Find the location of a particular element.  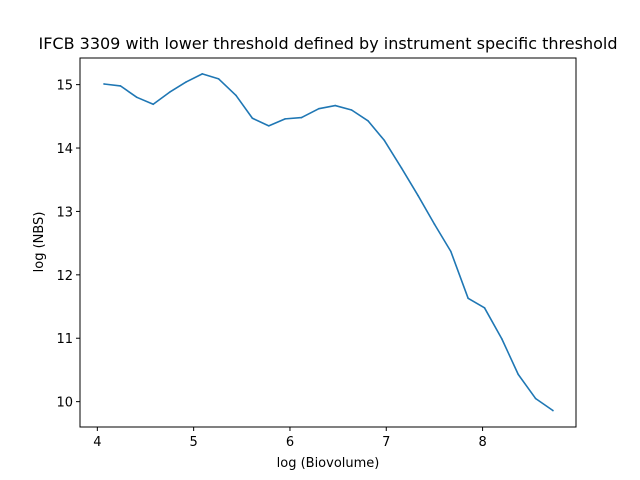

y-axis: 10 11 12 13 14 15 is located at coordinates (68, 245).